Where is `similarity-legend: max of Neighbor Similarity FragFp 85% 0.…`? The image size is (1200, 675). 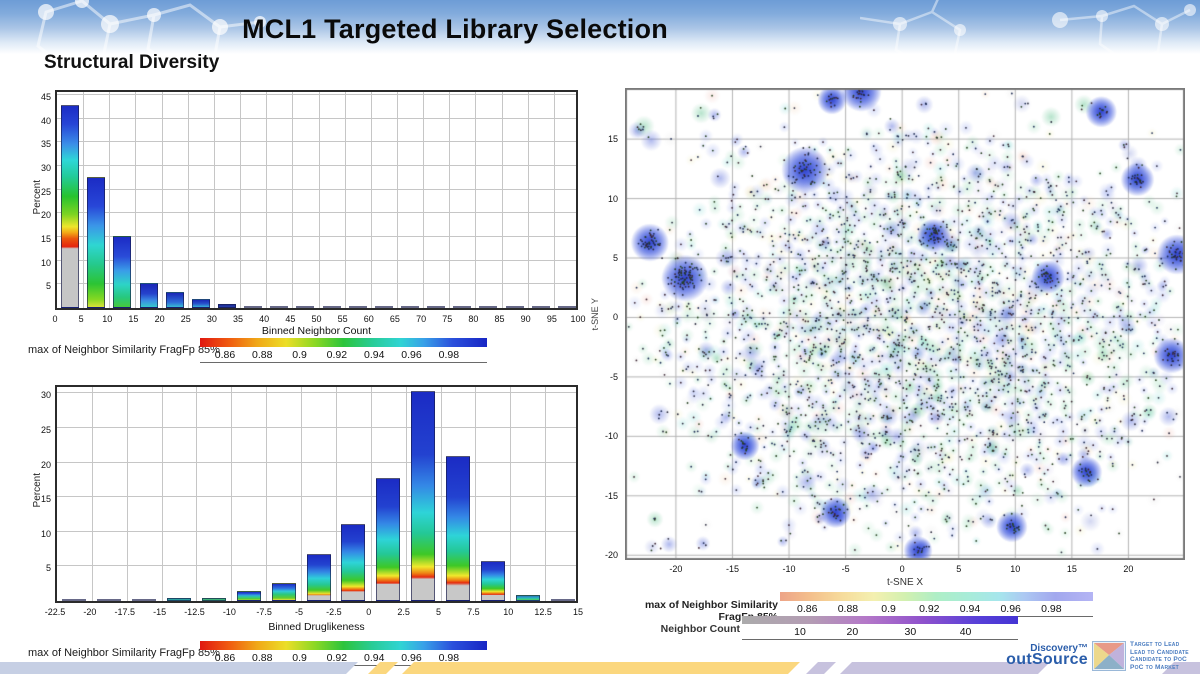 similarity-legend: max of Neighbor Similarity FragFp 85% 0.… is located at coordinates (283, 653).